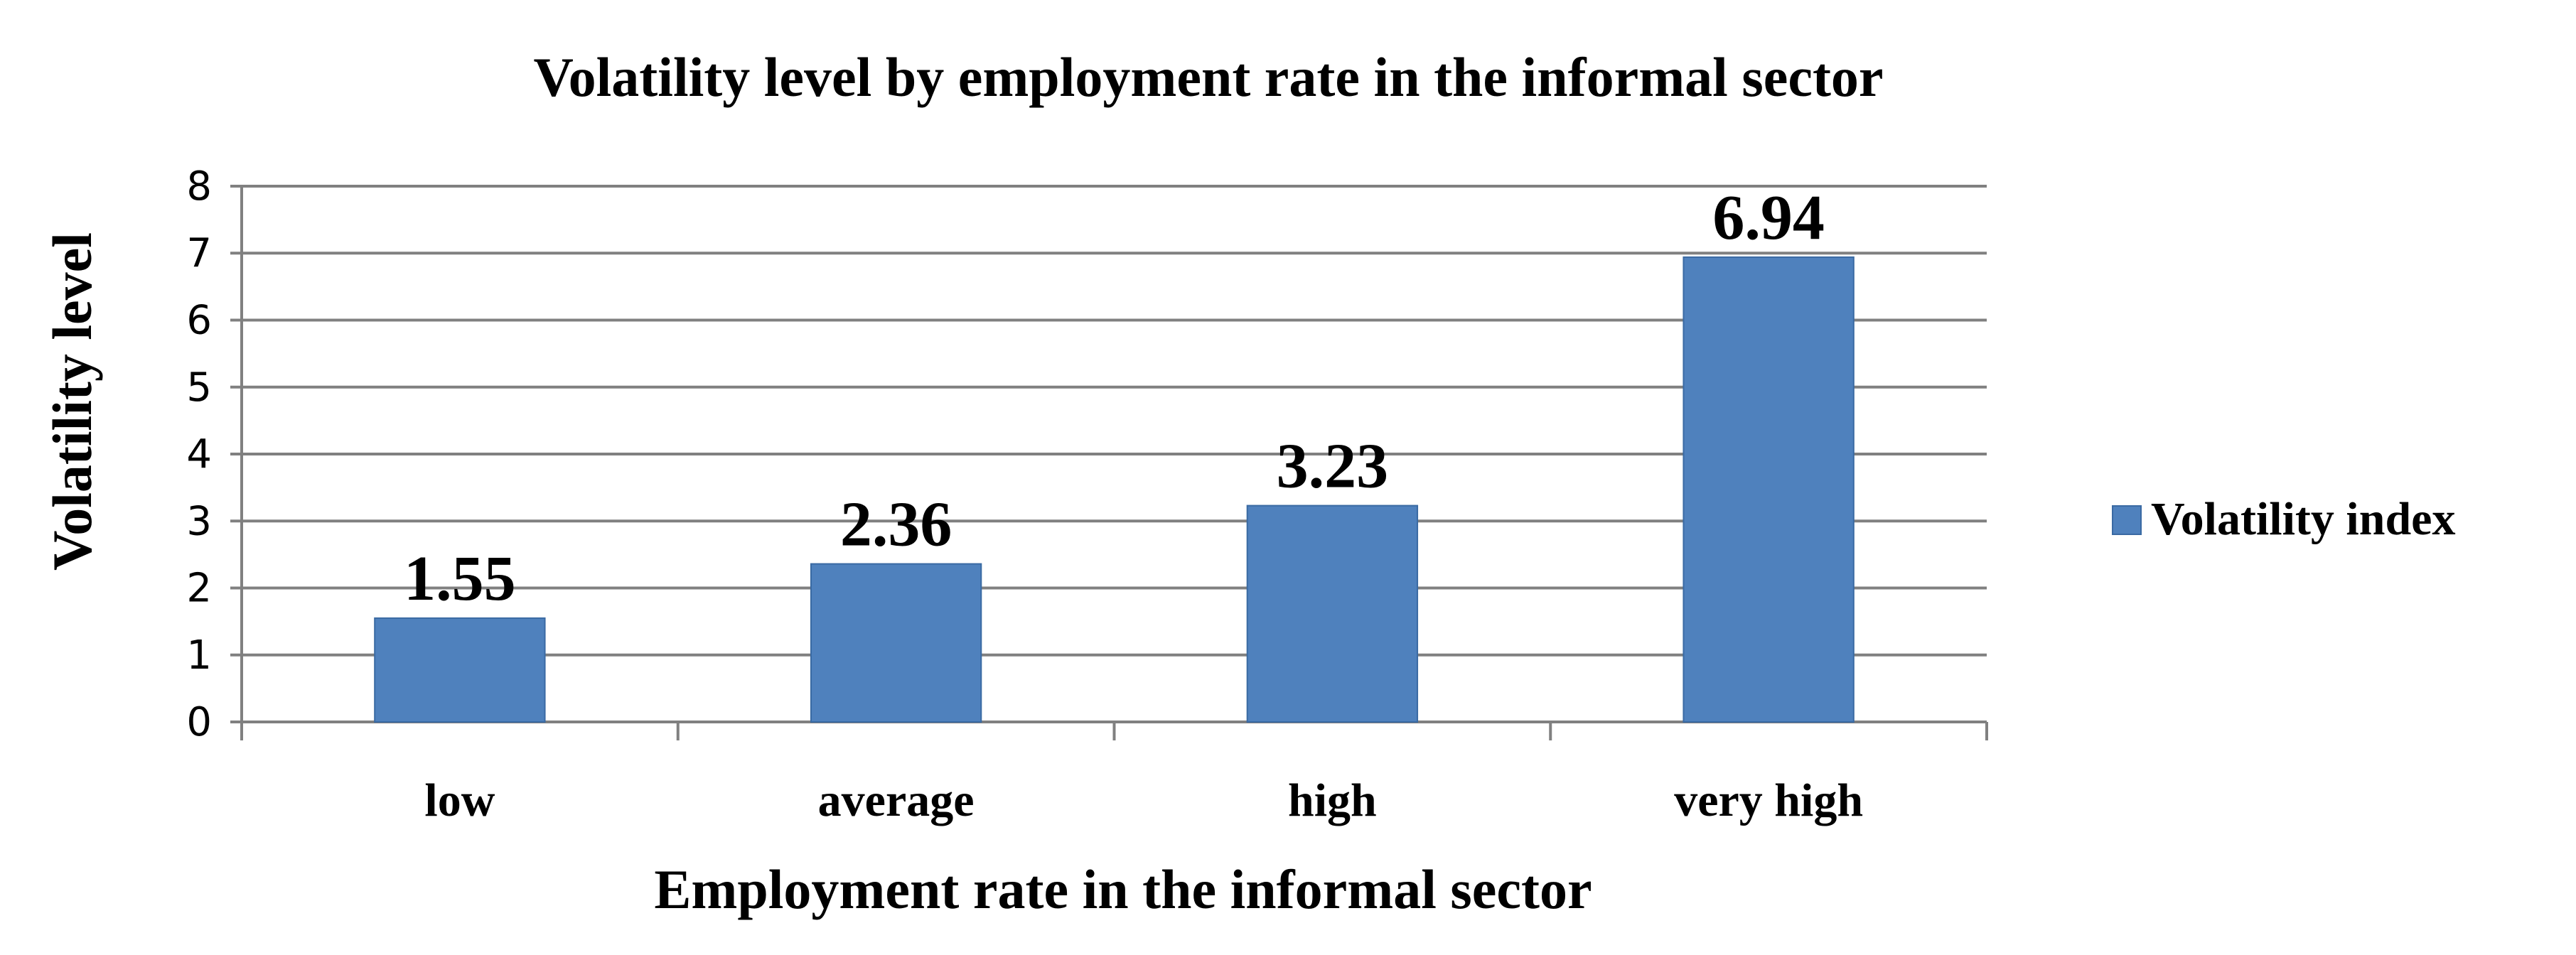 This screenshot has width=2576, height=955. Describe the element at coordinates (1143, 800) in the screenshot. I see `x-tick-labels: low average high very high` at that location.